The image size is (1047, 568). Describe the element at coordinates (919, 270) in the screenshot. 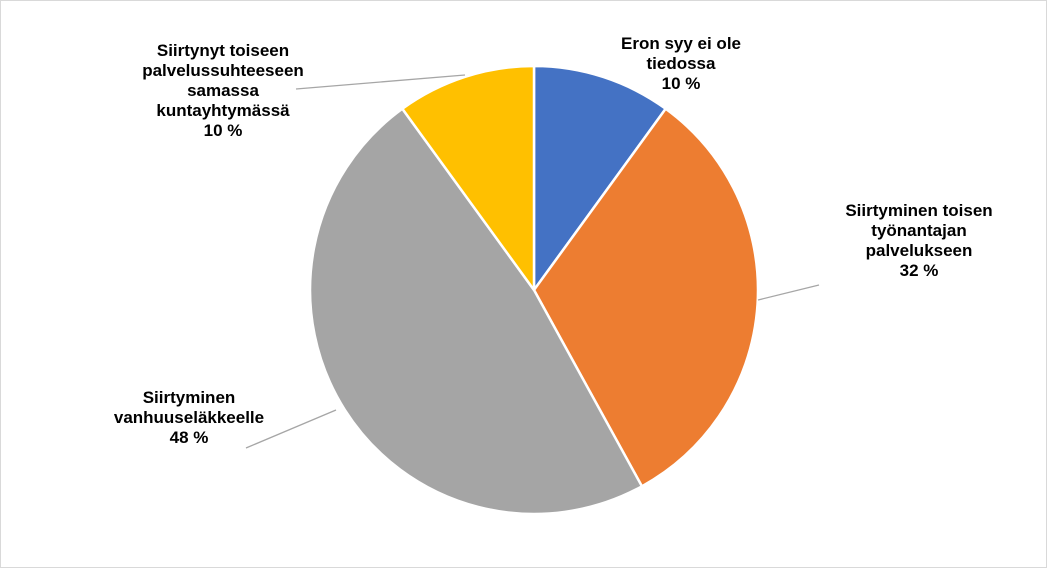

I see `slice-value-label: 32 %` at that location.